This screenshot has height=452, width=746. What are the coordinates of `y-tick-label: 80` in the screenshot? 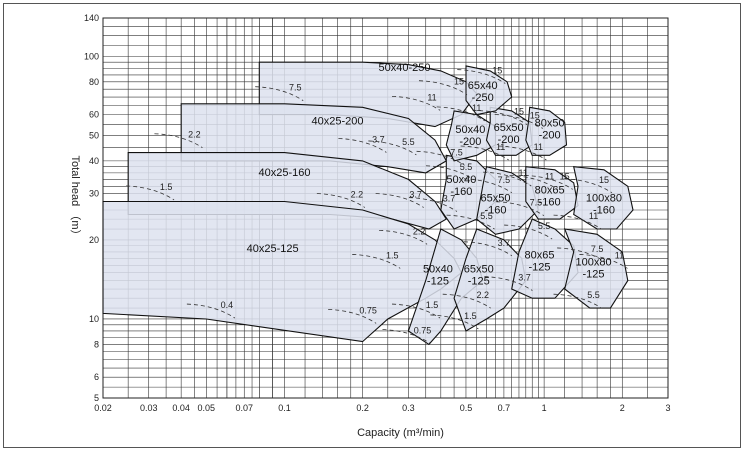 It's located at (94, 82).